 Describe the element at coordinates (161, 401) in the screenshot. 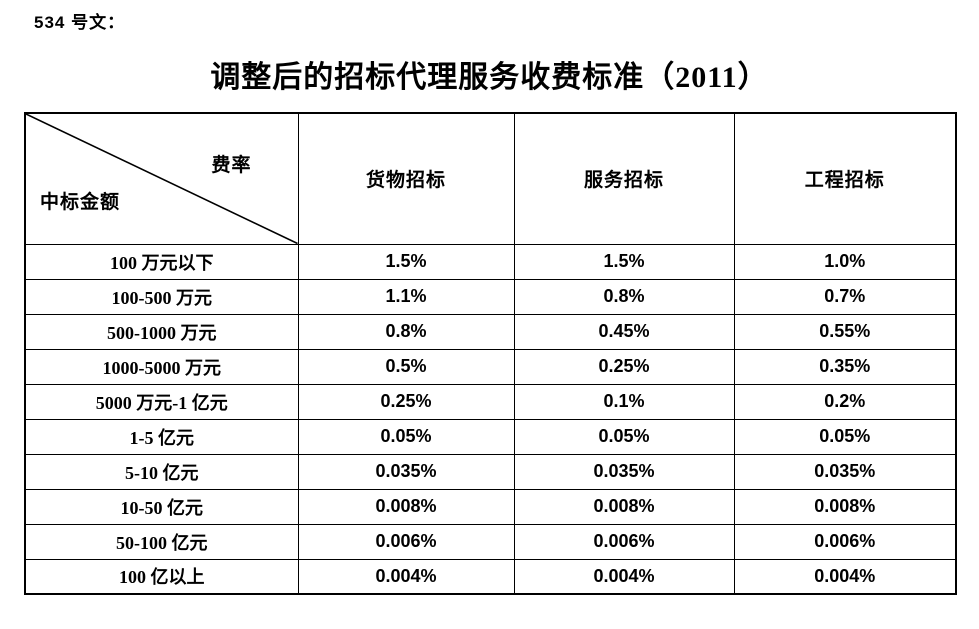

I see `row-label: 5000 万元-1 亿元` at that location.